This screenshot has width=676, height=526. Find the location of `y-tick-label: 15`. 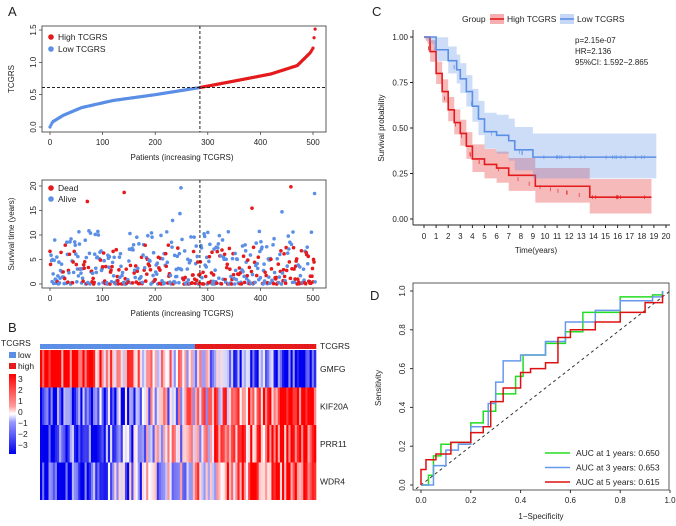

y-tick-label: 15 is located at coordinates (33, 210).